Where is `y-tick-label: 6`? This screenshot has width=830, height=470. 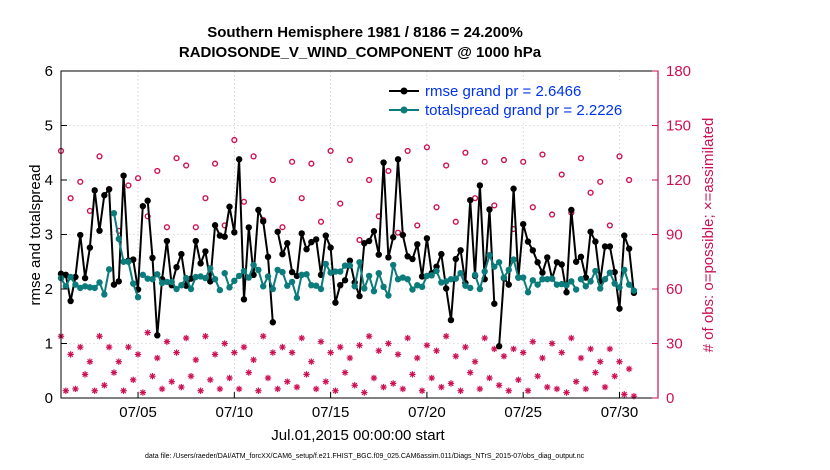
y-tick-label: 6 is located at coordinates (49, 71).